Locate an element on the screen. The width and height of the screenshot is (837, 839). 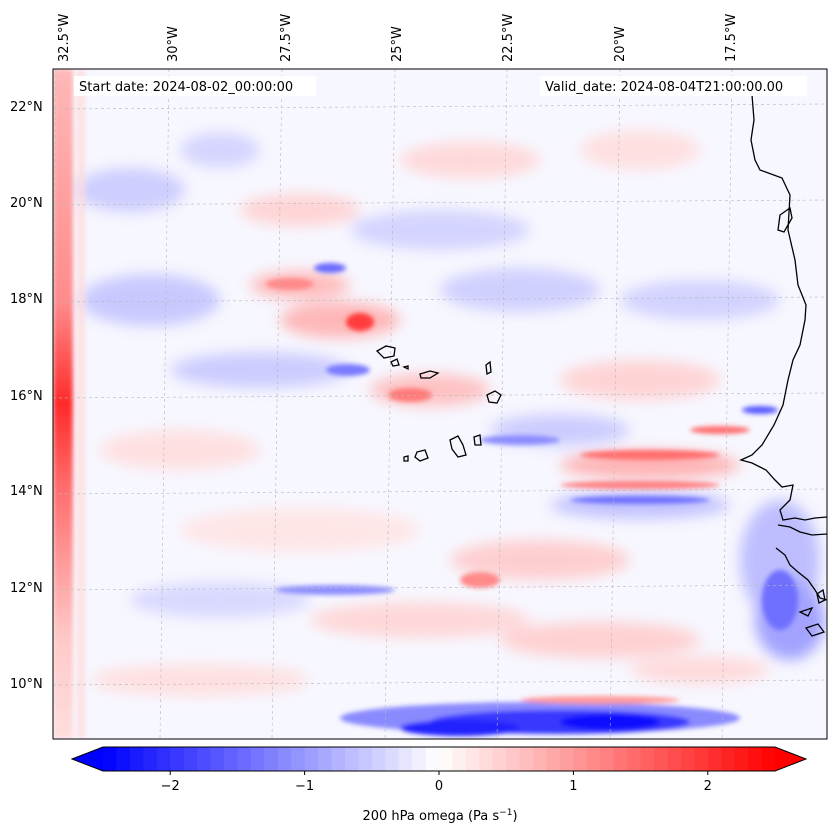
omega-ascent-band is located at coordinates (600, 700).